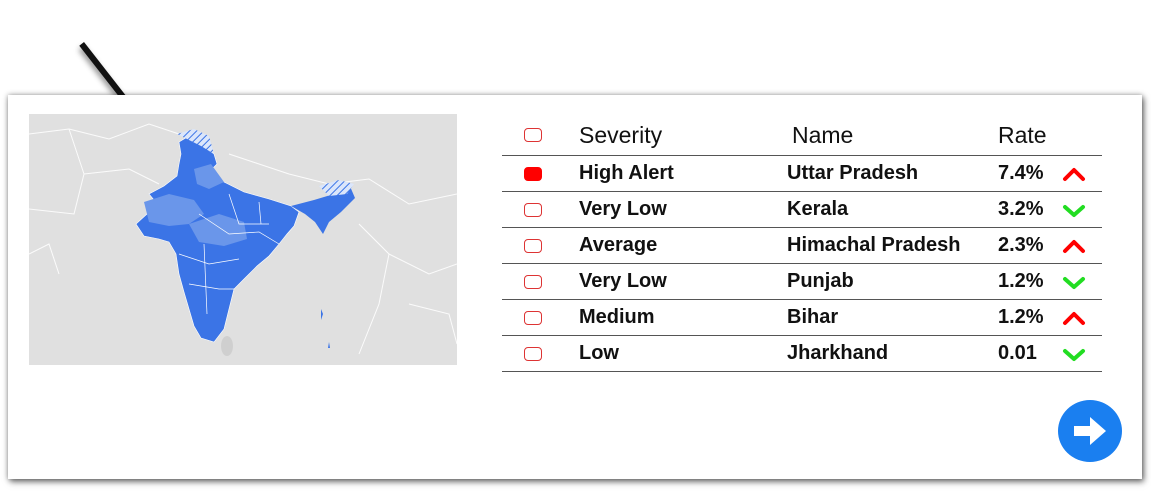 Image resolution: width=1151 pixels, height=492 pixels. I want to click on select-all-cell, so click(533, 135).